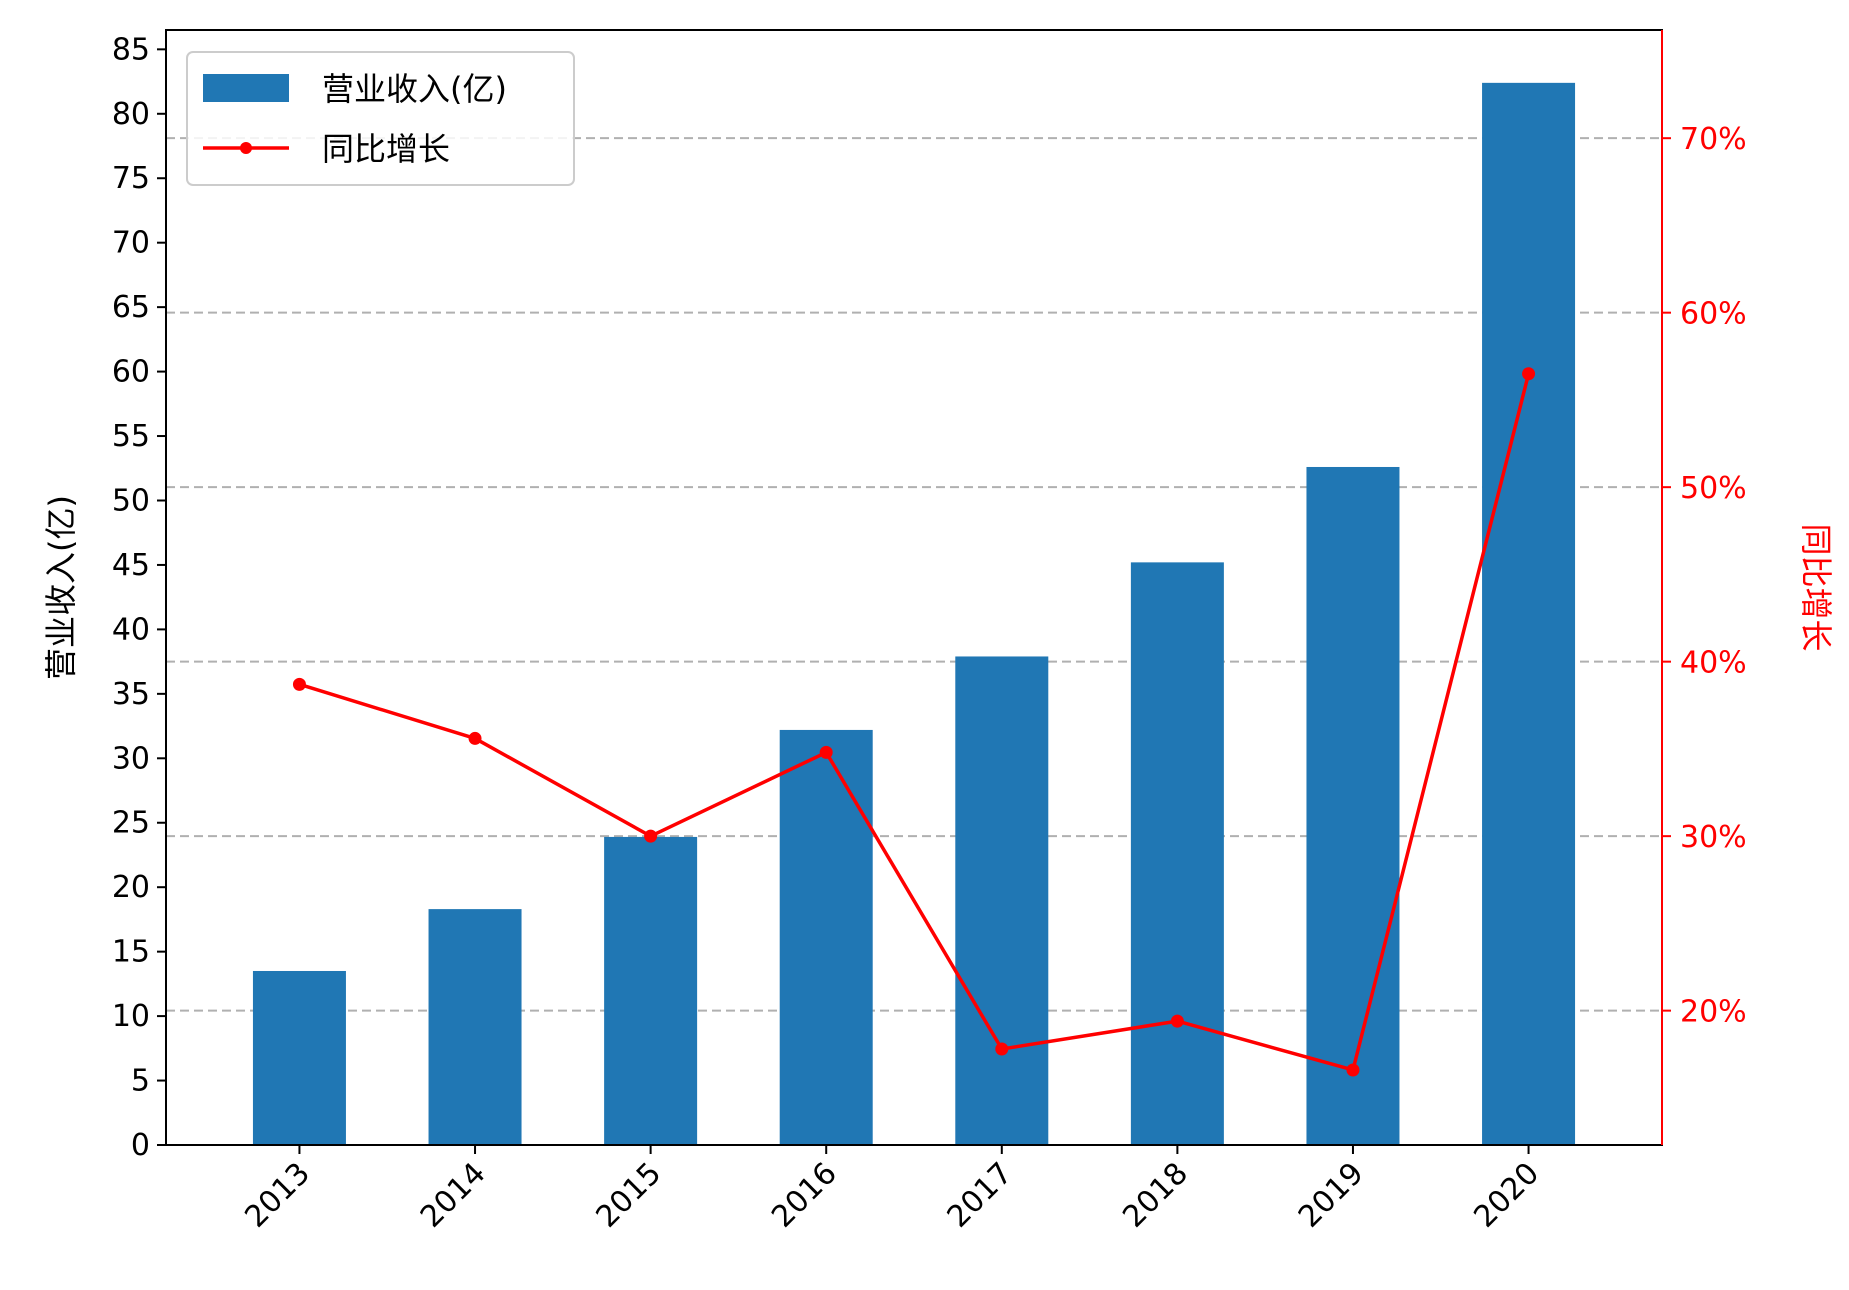 Image resolution: width=1849 pixels, height=1290 pixels. Describe the element at coordinates (1713, 488) in the screenshot. I see `right-tick-label-50pct: 50%` at that location.